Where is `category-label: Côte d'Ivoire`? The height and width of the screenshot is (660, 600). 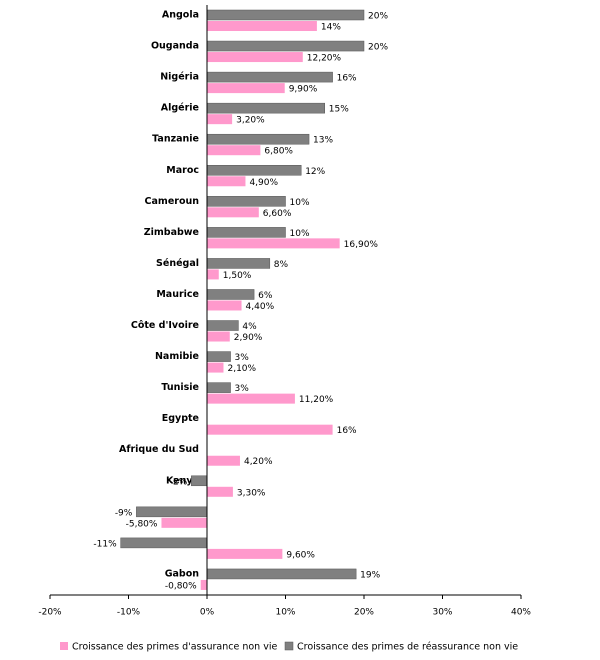 category-label: Côte d'Ivoire is located at coordinates (165, 325).